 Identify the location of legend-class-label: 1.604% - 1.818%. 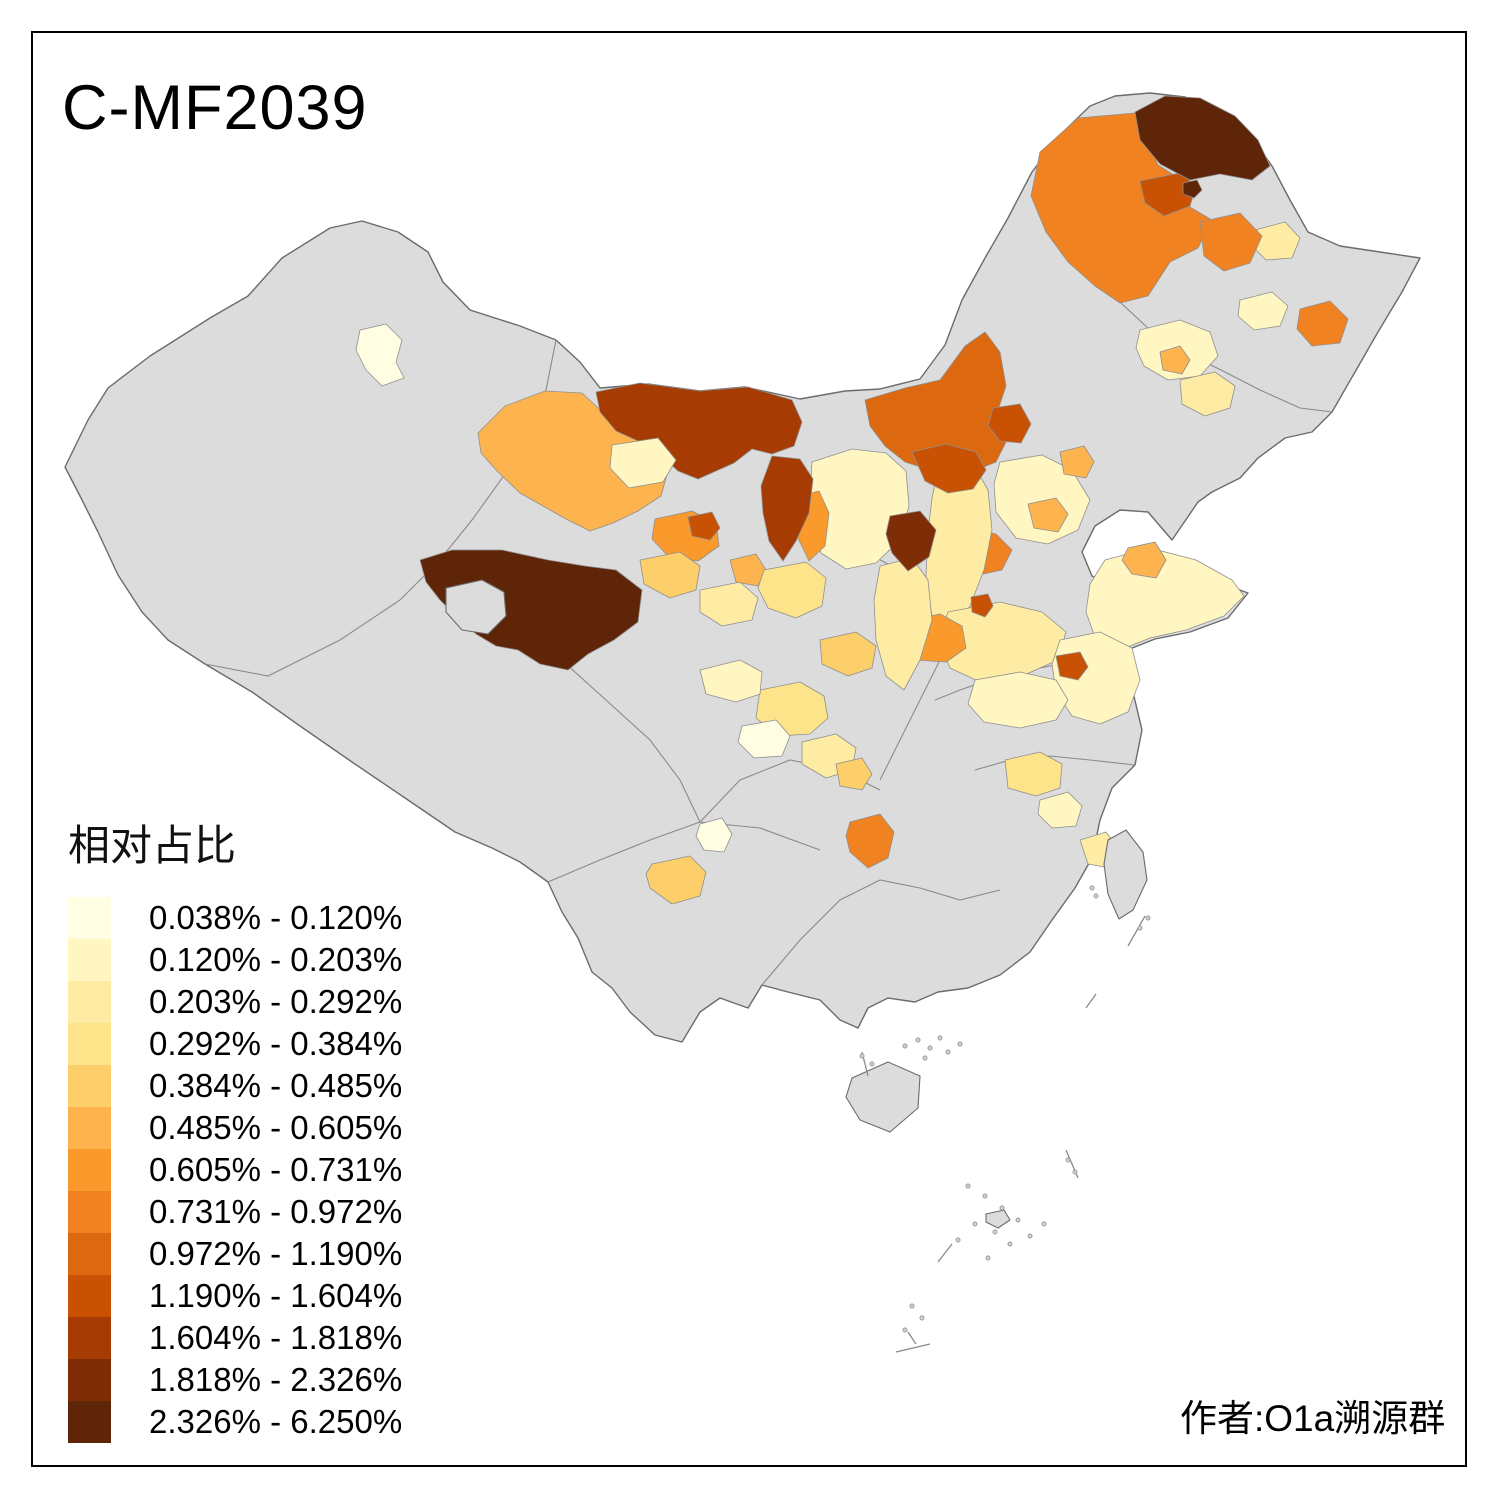
(276, 1337).